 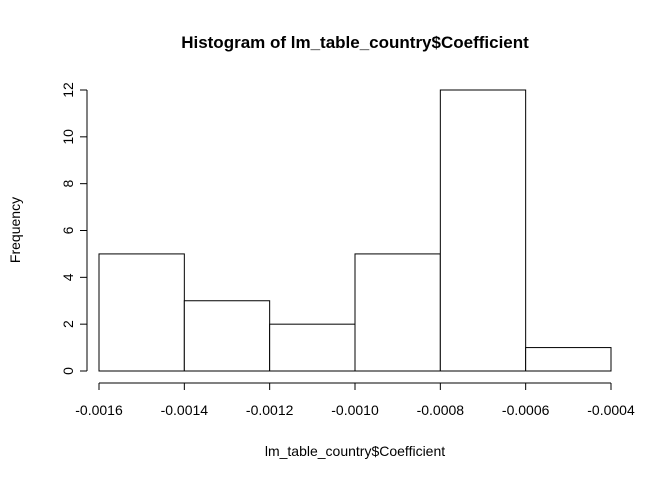 I want to click on y-tick-label-1: 0, so click(x=68, y=371).